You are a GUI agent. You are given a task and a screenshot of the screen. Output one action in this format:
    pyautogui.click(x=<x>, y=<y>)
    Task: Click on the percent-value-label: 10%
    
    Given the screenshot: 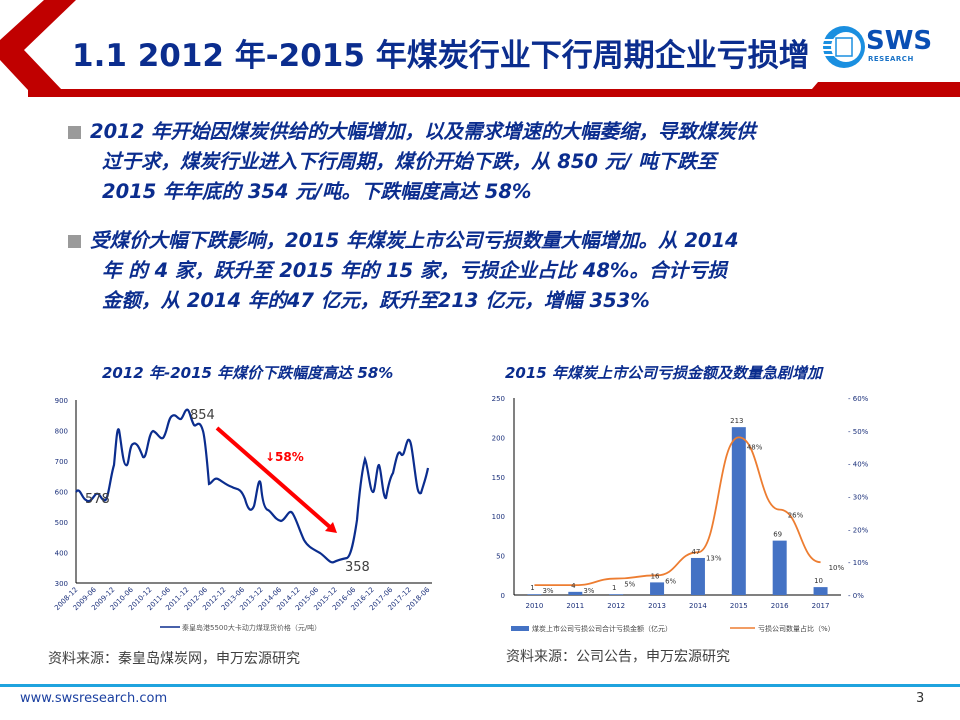 What is the action you would take?
    pyautogui.click(x=837, y=568)
    